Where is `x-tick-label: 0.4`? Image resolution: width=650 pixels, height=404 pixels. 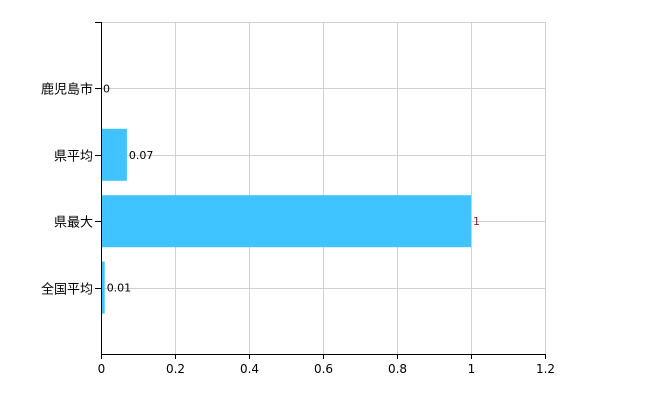
x-tick-label: 0.4 is located at coordinates (249, 369).